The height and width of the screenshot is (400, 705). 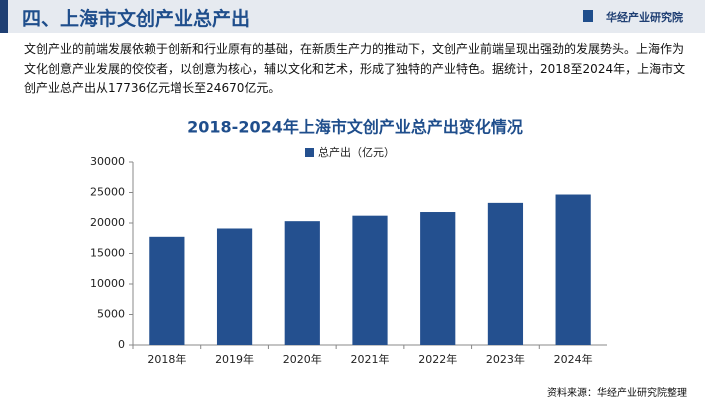 What do you see at coordinates (617, 393) in the screenshot?
I see `source: 资料来源：华经产业研究院整理` at bounding box center [617, 393].